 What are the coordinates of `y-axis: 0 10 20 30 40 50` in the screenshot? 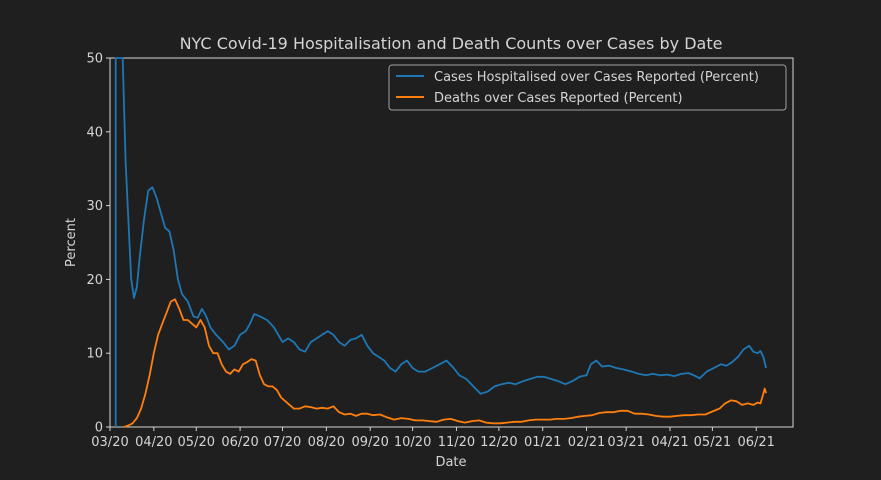 It's located at (98, 244).